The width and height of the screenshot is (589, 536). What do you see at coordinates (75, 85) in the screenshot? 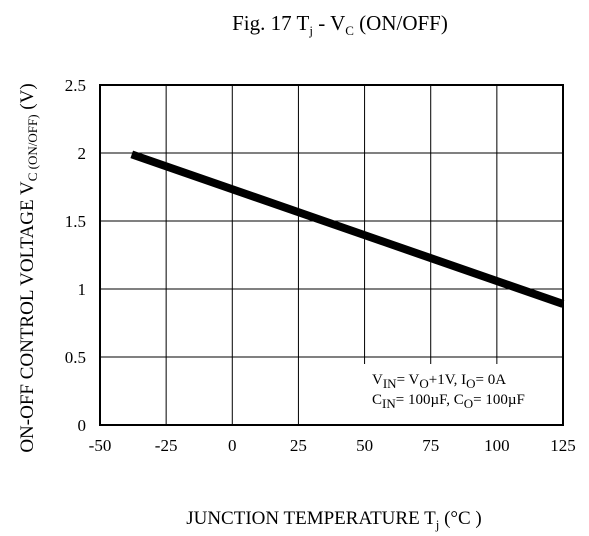
I see `y-tick-label: 2.5` at bounding box center [75, 85].